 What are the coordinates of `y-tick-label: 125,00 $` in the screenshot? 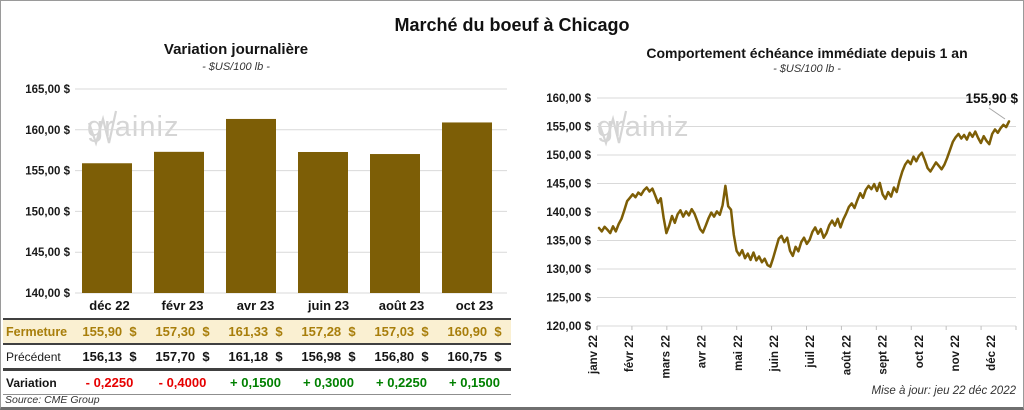 It's located at (568, 299).